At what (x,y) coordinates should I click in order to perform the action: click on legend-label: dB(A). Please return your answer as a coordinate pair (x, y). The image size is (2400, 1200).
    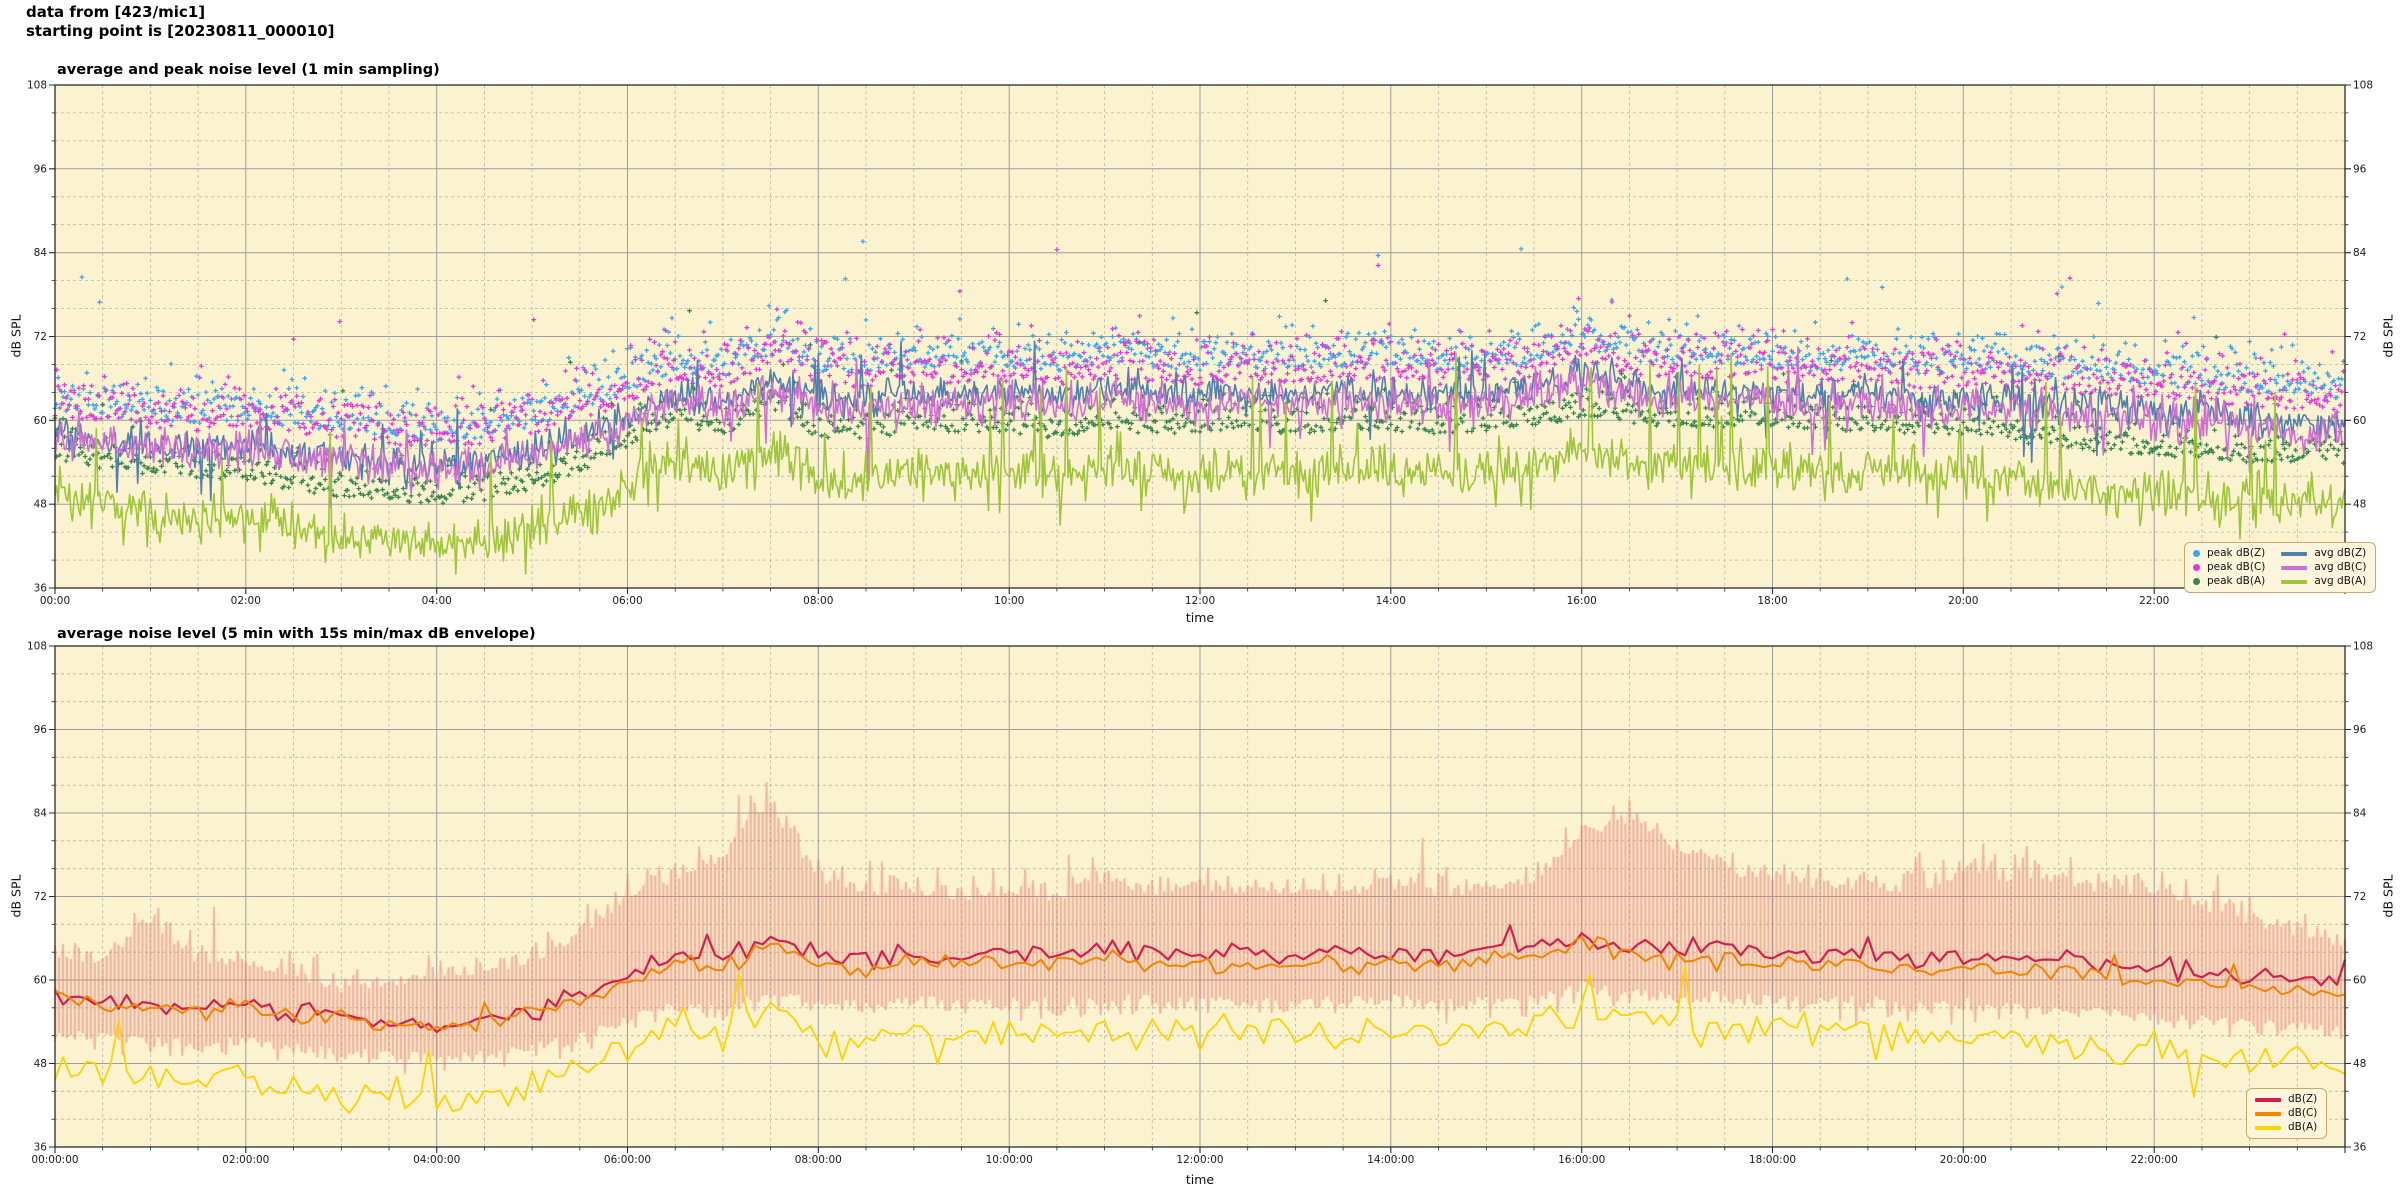
    Looking at the image, I should click on (2303, 1127).